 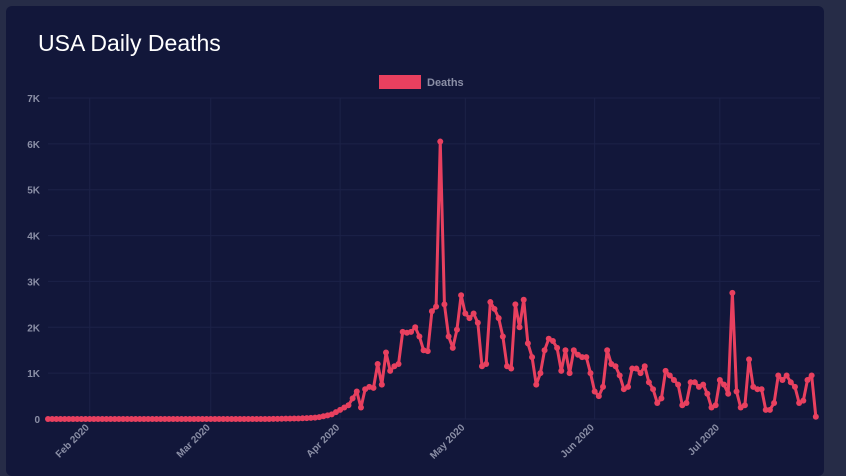 I want to click on legend-label-deaths: Deaths, so click(x=445, y=83).